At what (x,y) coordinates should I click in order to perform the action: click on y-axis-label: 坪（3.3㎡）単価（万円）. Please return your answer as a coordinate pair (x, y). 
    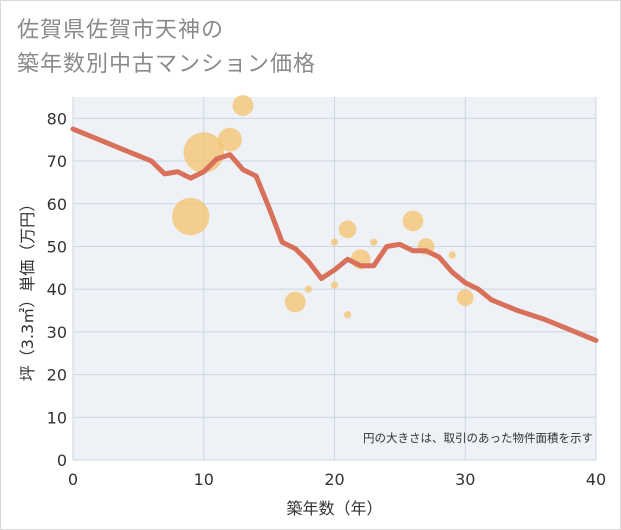
    Looking at the image, I should click on (27, 288).